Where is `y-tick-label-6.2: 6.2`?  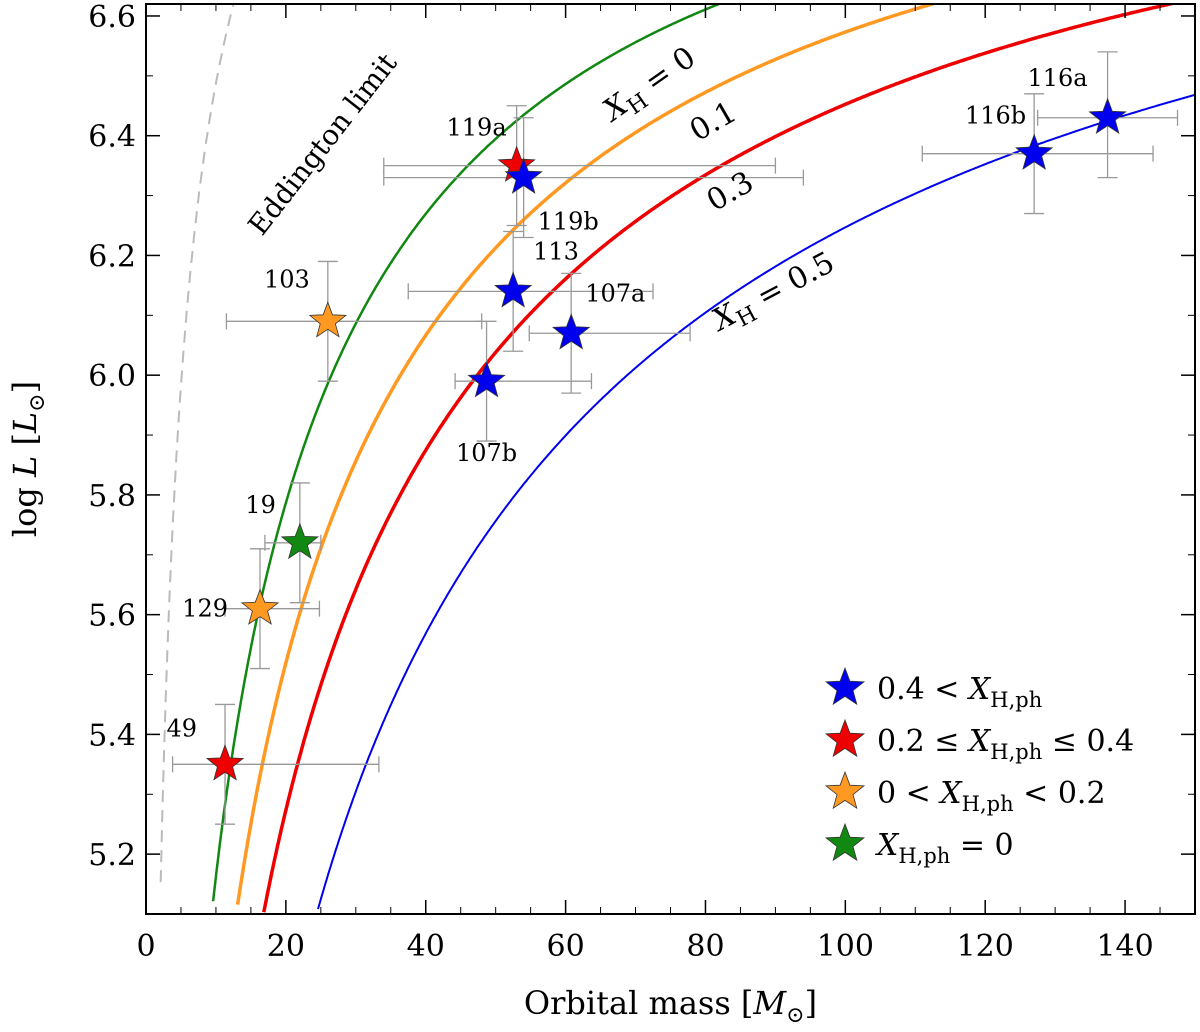 y-tick-label-6.2: 6.2 is located at coordinates (112, 256).